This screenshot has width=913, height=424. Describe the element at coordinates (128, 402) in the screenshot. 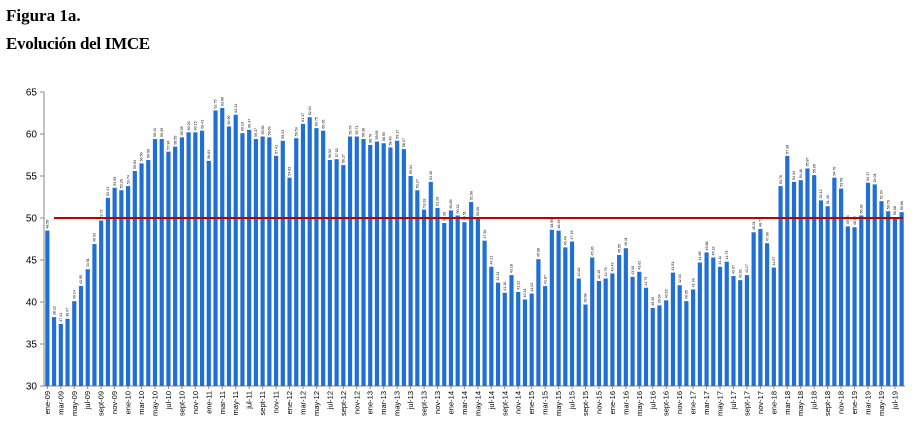

I see `x-tick-label: ene-10` at that location.